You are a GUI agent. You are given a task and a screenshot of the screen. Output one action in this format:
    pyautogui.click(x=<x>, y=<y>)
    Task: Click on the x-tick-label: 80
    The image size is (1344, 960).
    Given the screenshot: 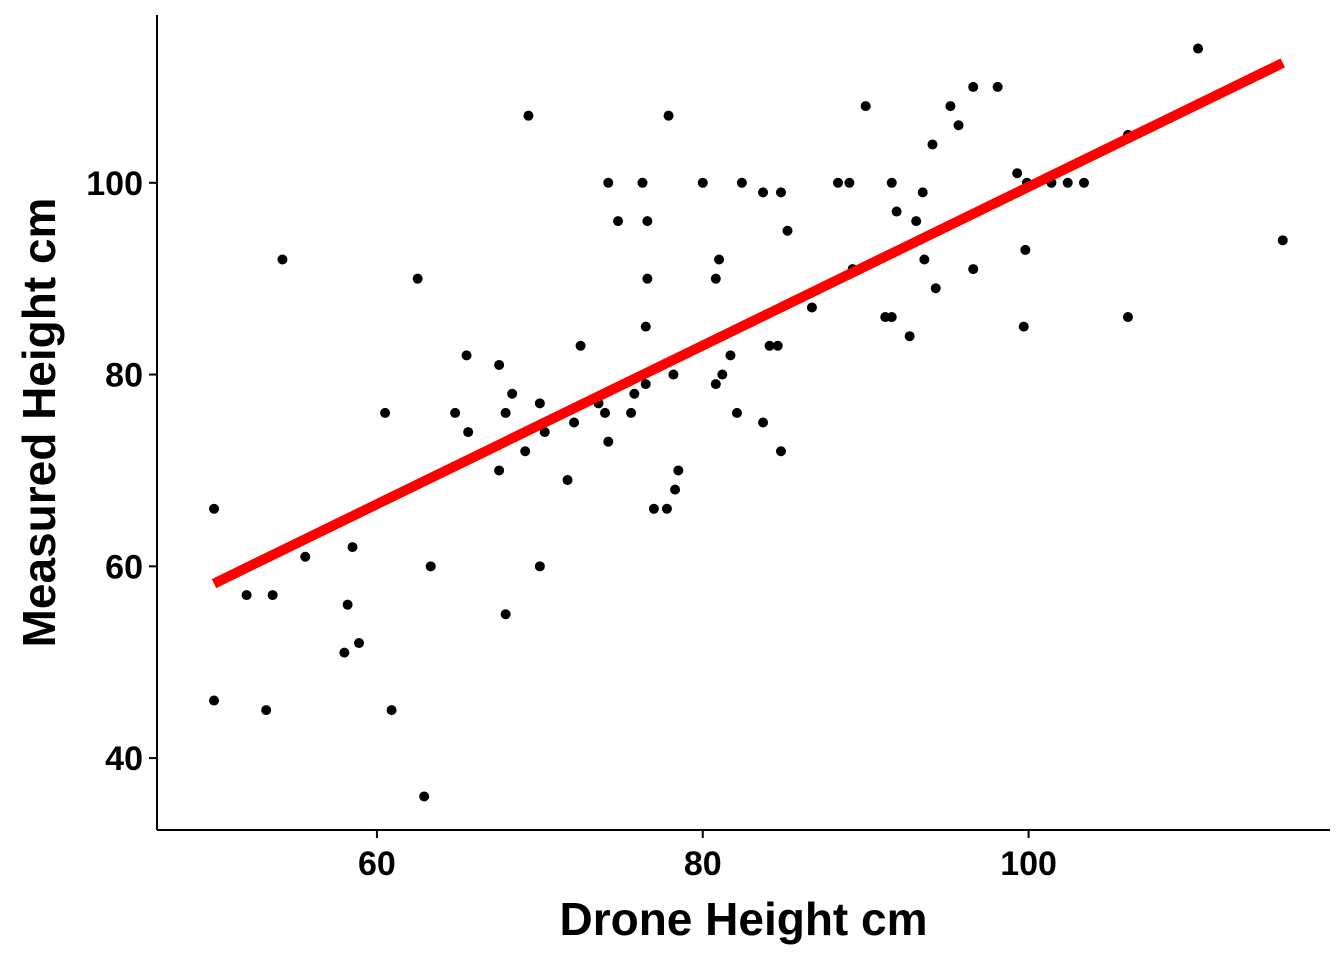 What is the action you would take?
    pyautogui.click(x=703, y=864)
    